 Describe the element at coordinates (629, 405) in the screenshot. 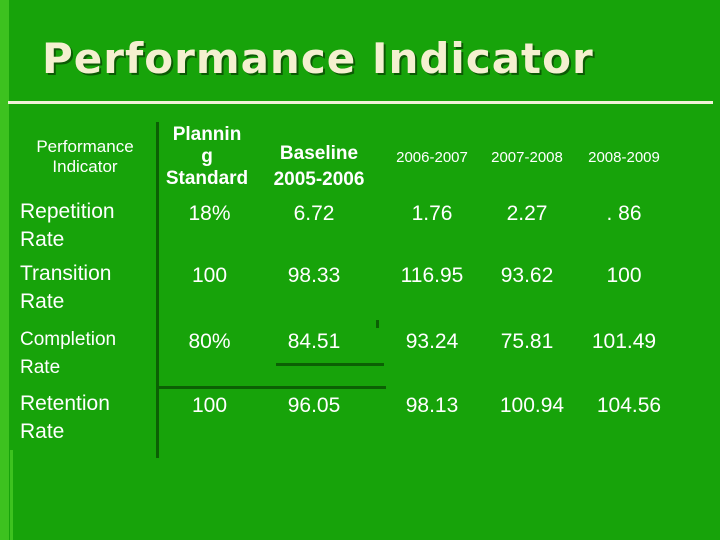

I see `cell-2008-2009: 104.56` at that location.